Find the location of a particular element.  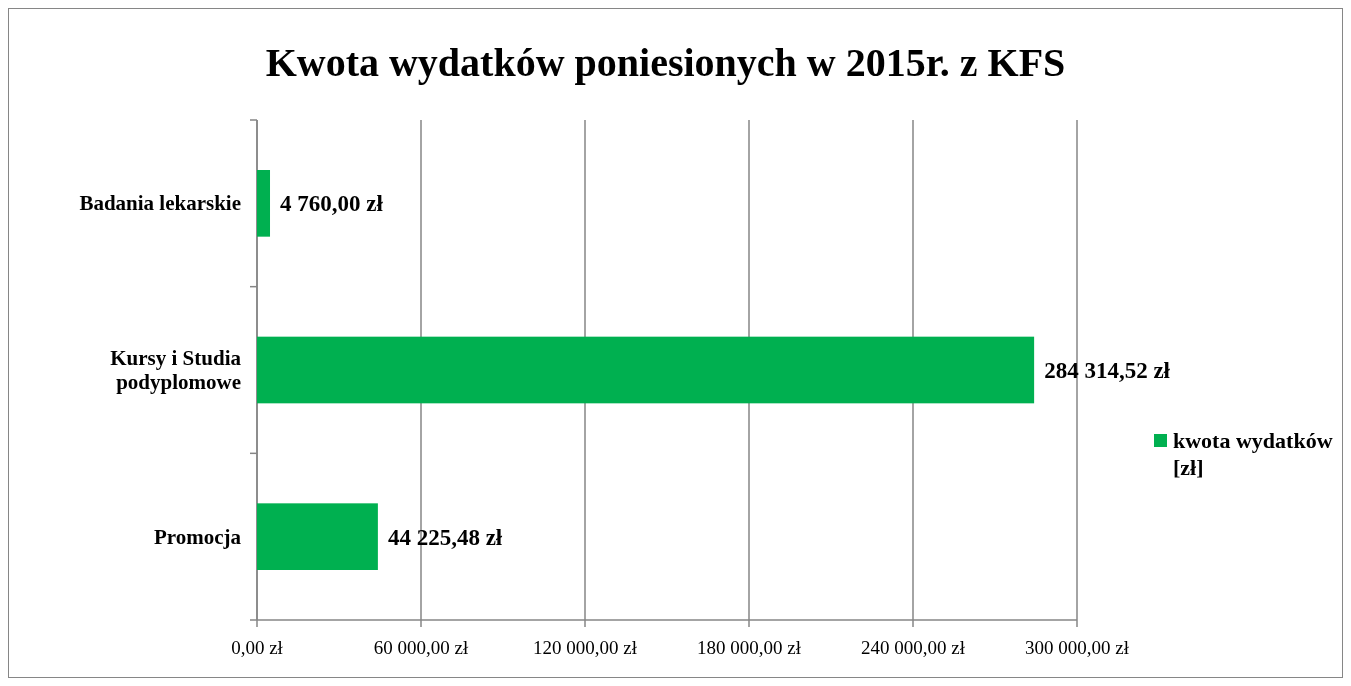

x-tick-label: 0,00 zł is located at coordinates (257, 647).